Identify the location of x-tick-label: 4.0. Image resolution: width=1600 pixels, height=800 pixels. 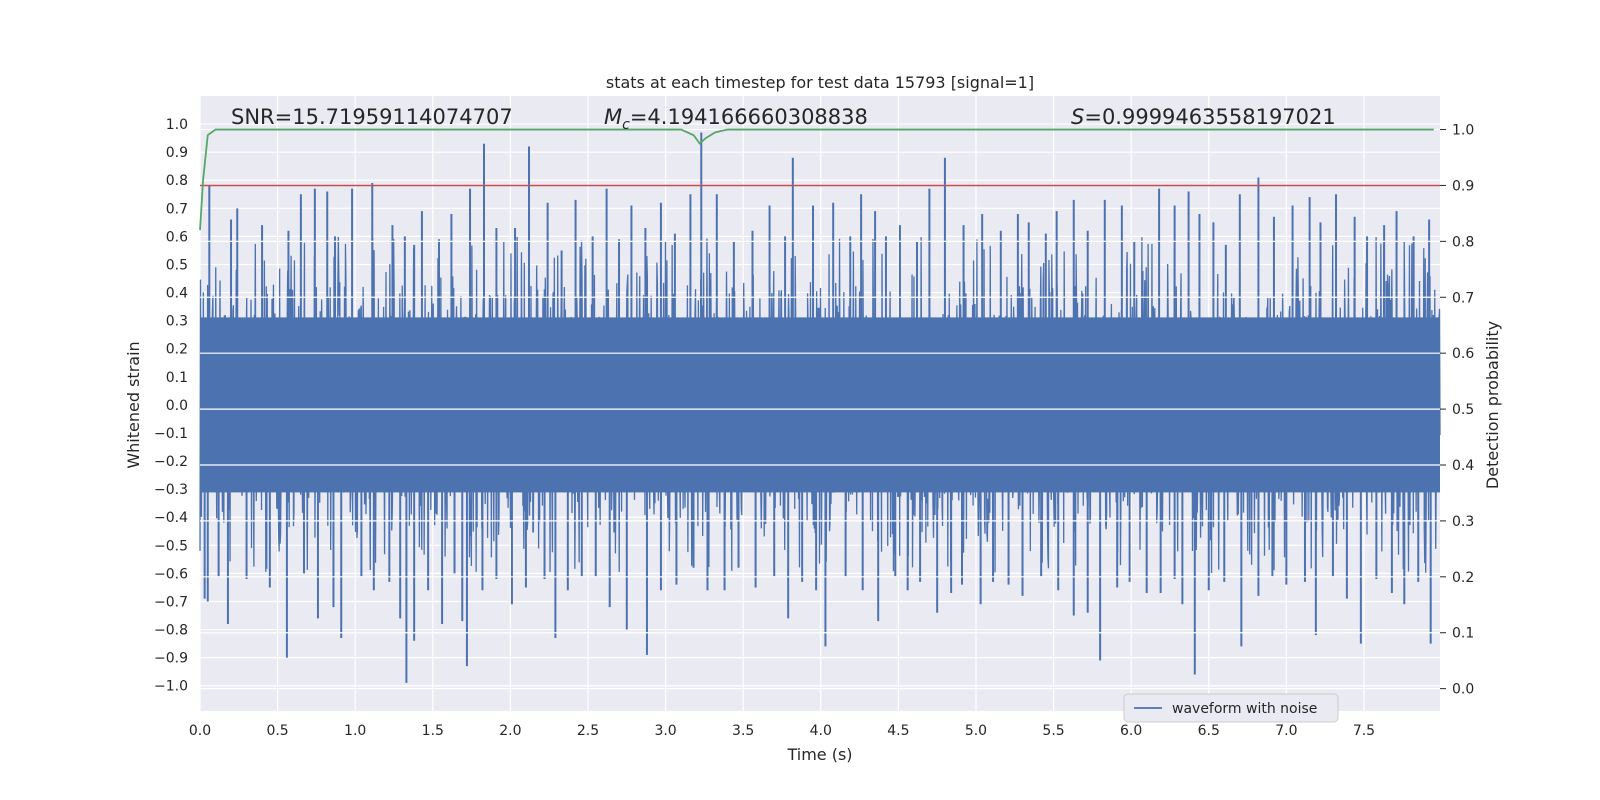
(821, 731).